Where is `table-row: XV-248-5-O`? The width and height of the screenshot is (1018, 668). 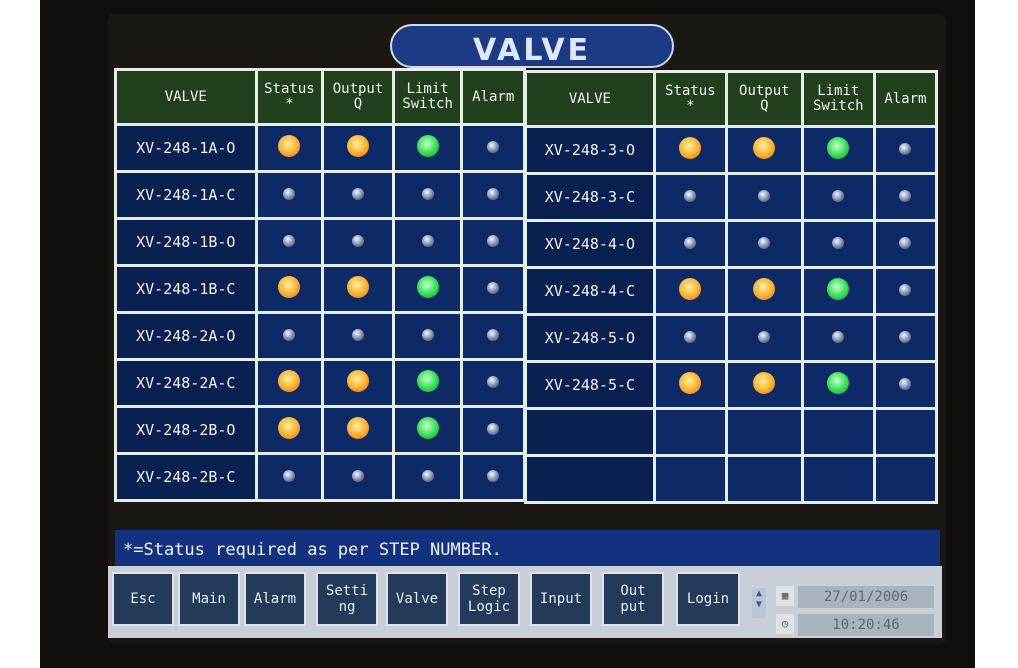 table-row: XV-248-5-O is located at coordinates (731, 338).